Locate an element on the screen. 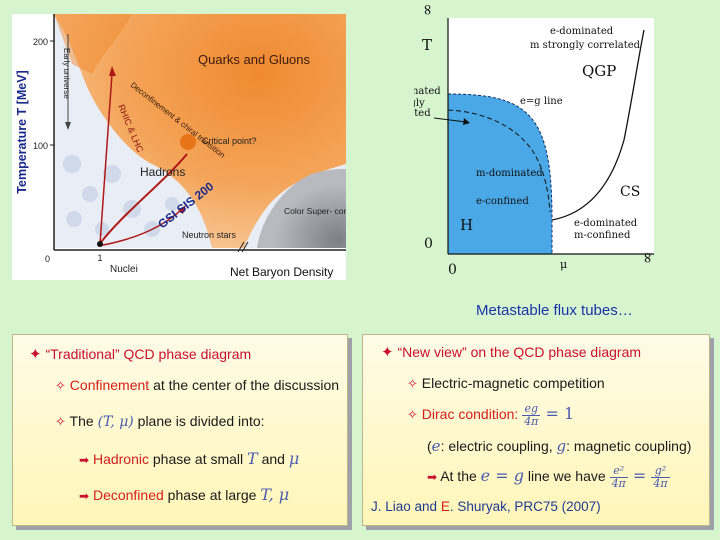 The width and height of the screenshot is (720, 540). critical-point-label: Critical point? is located at coordinates (229, 141).